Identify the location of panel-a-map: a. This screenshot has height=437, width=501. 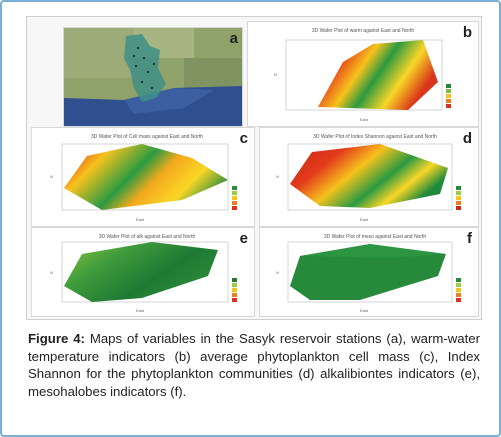
(153, 77).